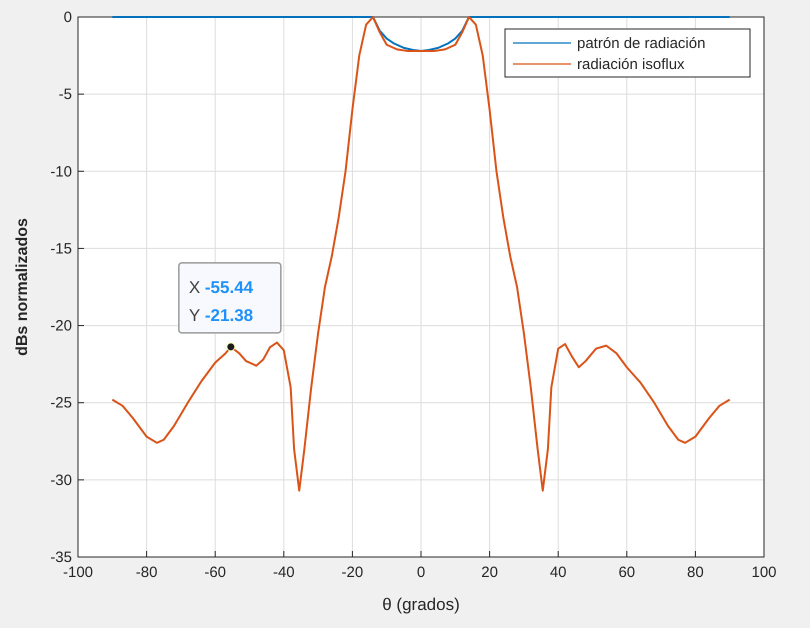  I want to click on legend-label: radiación isoflux, so click(631, 64).